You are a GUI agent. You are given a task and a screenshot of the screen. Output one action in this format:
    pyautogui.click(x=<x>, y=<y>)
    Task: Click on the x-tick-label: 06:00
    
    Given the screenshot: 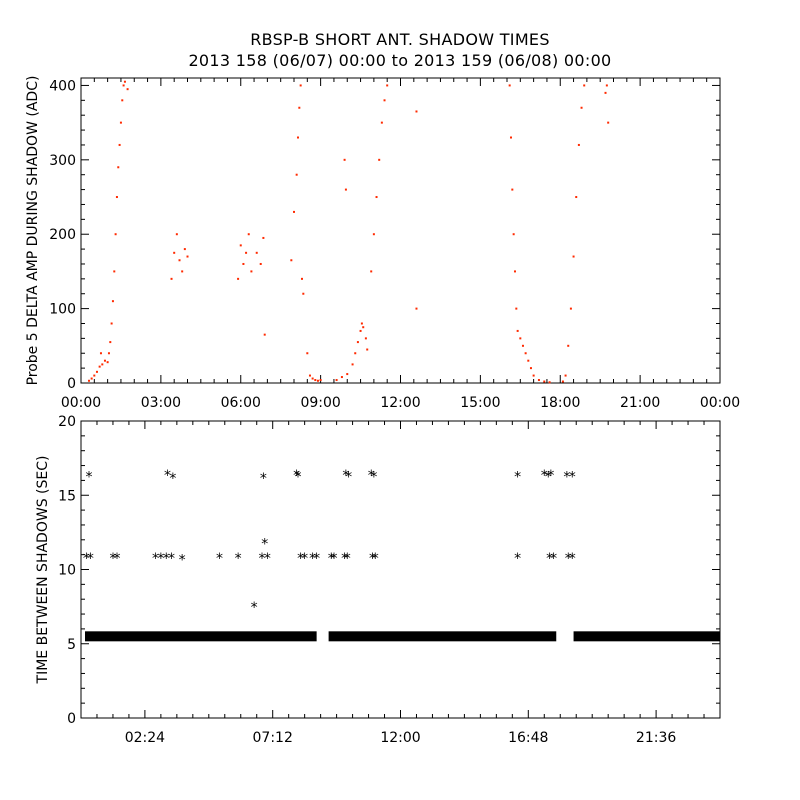 What is the action you would take?
    pyautogui.click(x=241, y=403)
    